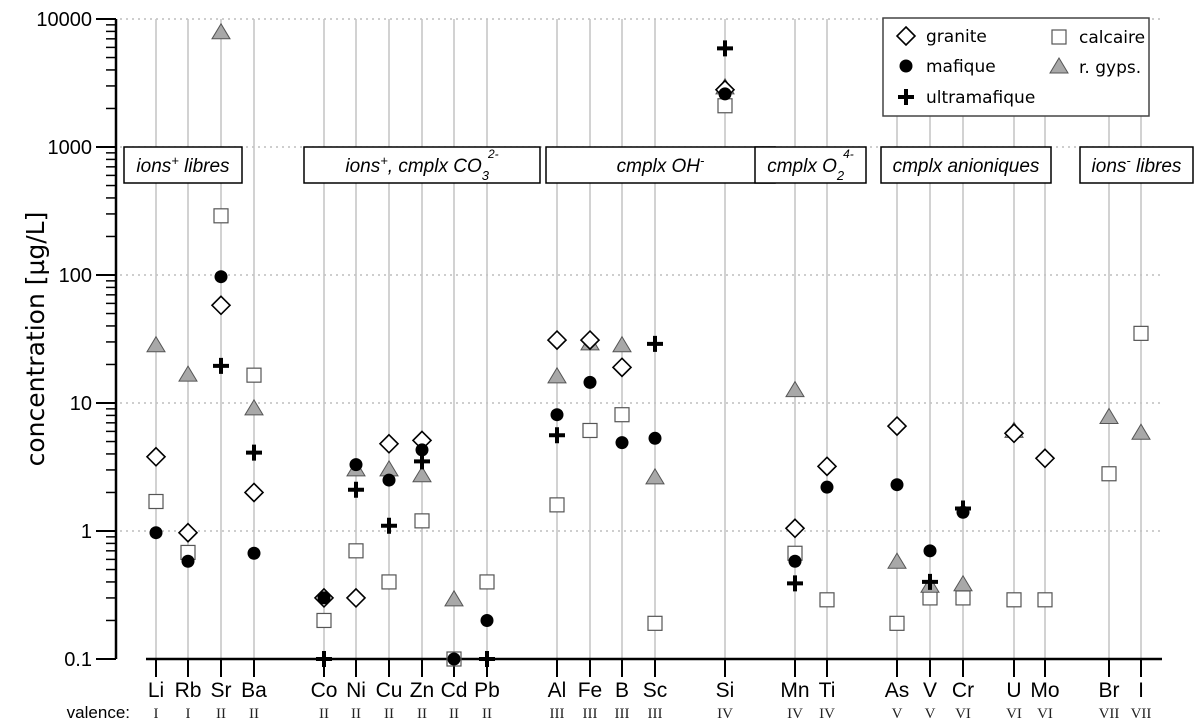  I want to click on data-point-r_gyps-cd, so click(454, 598).